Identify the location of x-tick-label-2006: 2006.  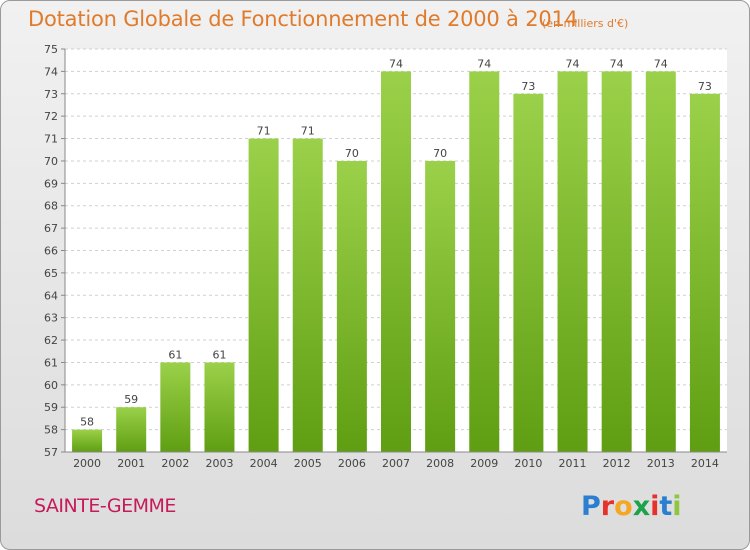
(352, 463).